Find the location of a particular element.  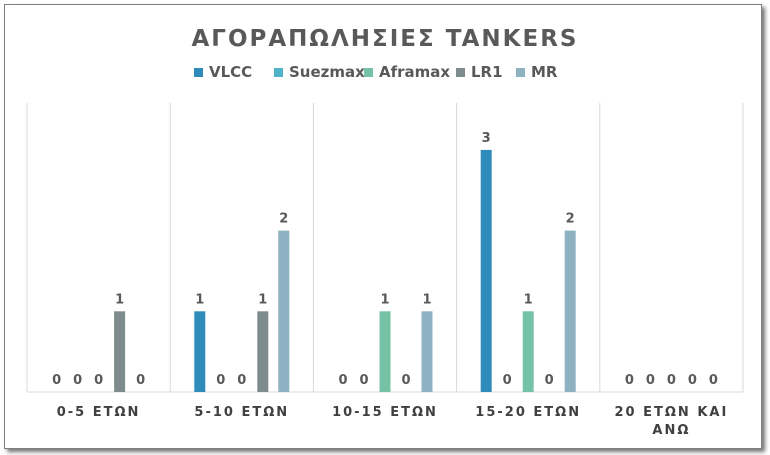

legend-swatch-mr is located at coordinates (520, 72).